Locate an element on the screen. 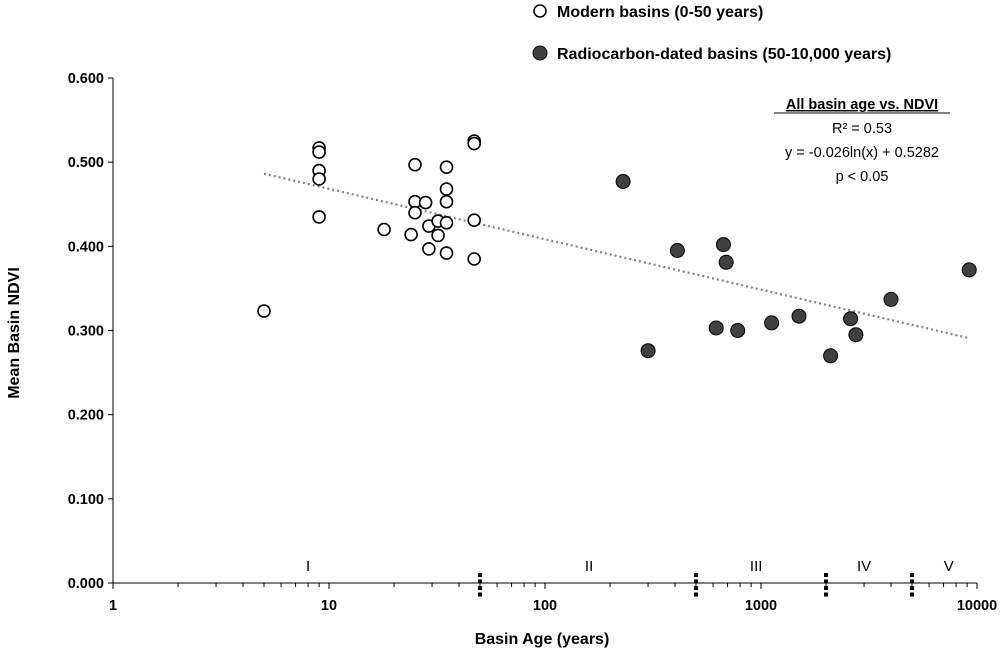  y-axis-title: Mean Basin NDVI is located at coordinates (14, 333).